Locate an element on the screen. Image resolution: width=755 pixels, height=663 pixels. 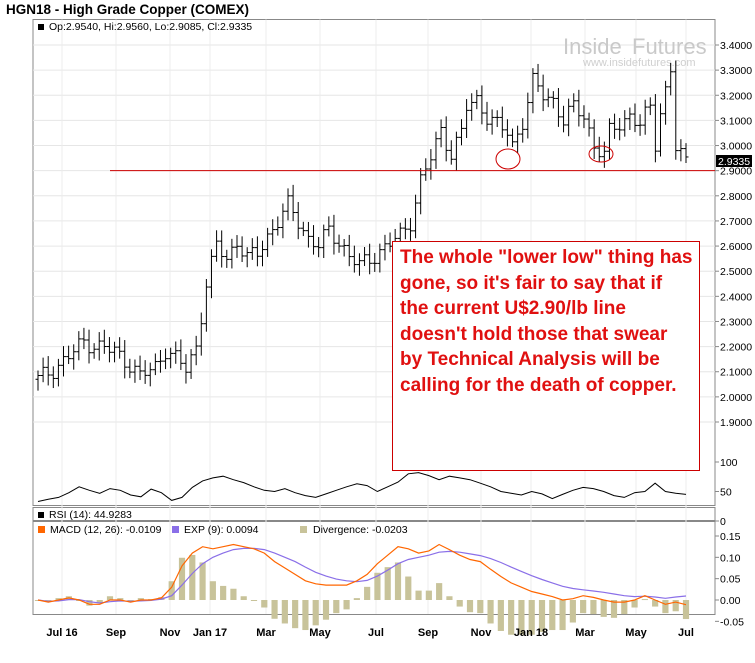
exp-legend-swatch is located at coordinates (175, 529).